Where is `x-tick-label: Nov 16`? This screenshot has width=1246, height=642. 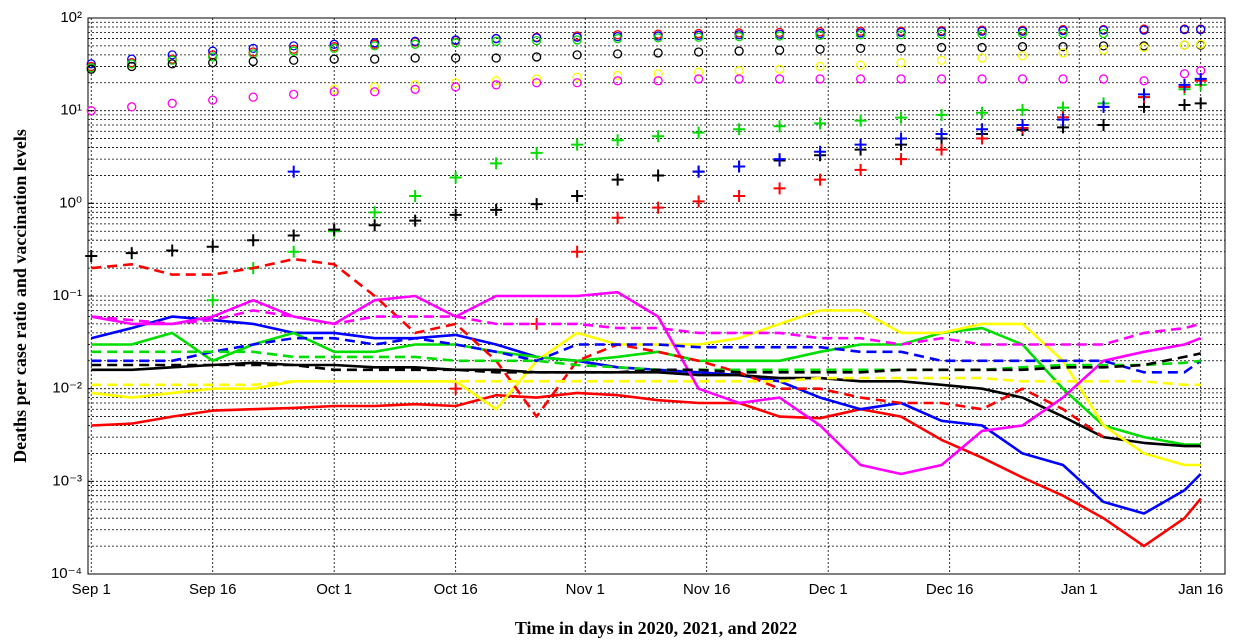 x-tick-label: Nov 16 is located at coordinates (707, 589).